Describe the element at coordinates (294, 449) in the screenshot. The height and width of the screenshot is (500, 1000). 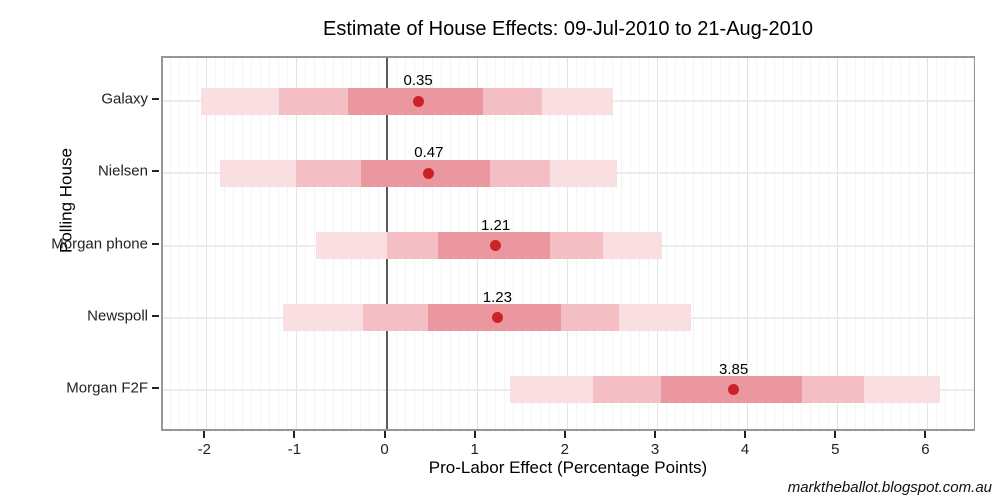
I see `x-axis-tick-label: -1` at that location.